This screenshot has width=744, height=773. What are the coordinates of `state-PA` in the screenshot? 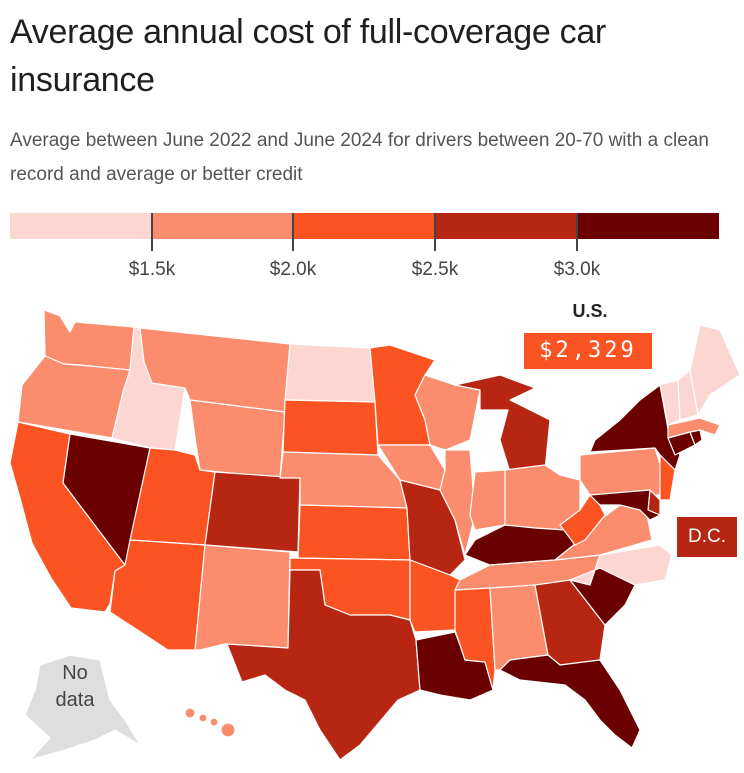 It's located at (622, 471).